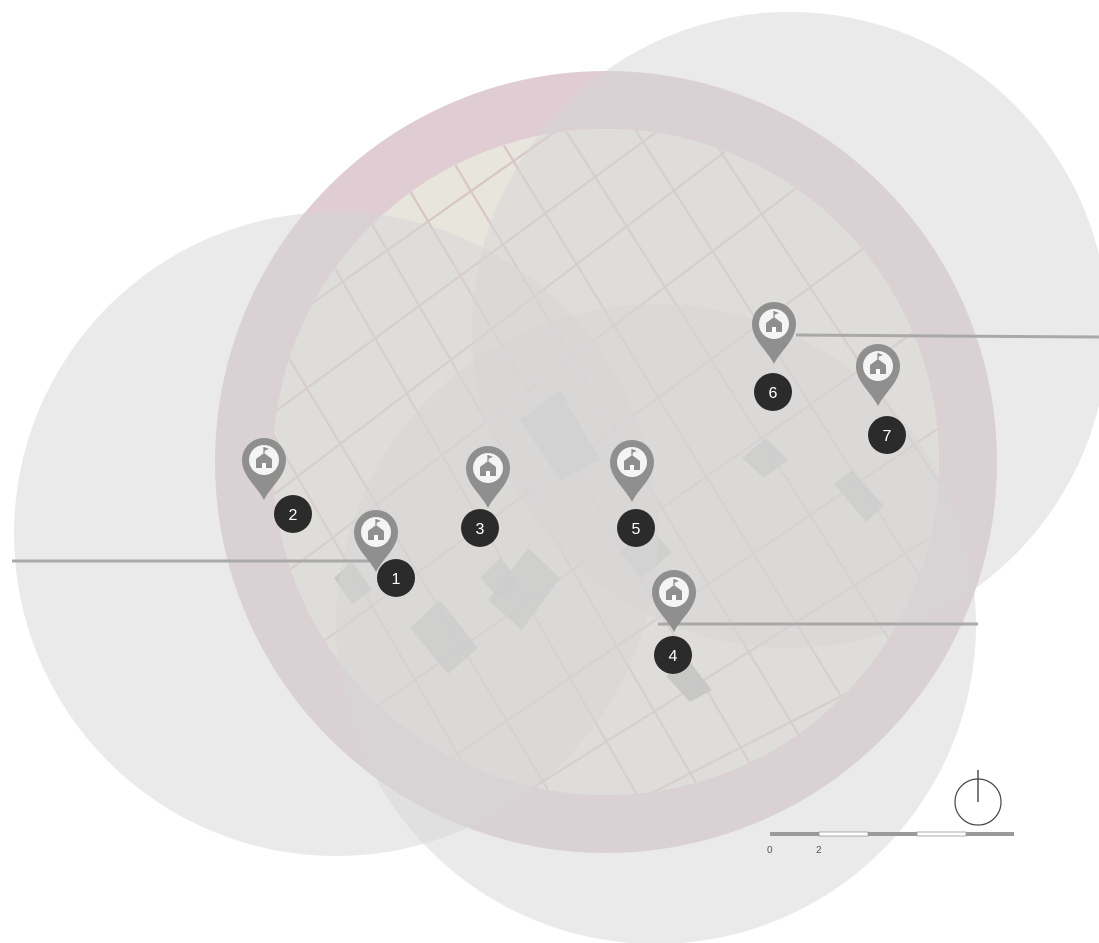 This screenshot has width=1099, height=943. I want to click on scale-label-0: 0, so click(770, 850).